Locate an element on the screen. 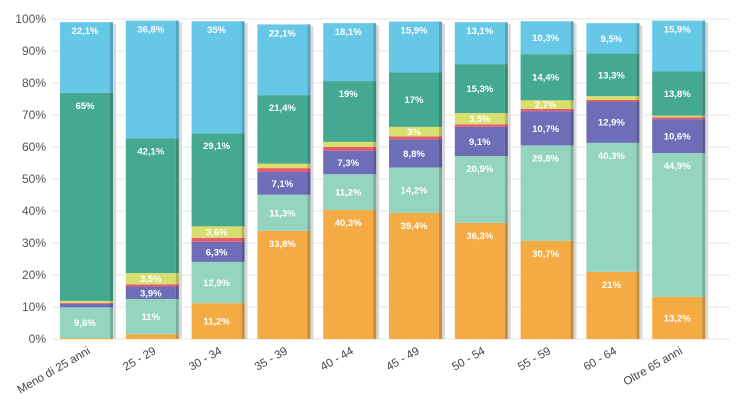  data-label: 7,1% is located at coordinates (283, 184).